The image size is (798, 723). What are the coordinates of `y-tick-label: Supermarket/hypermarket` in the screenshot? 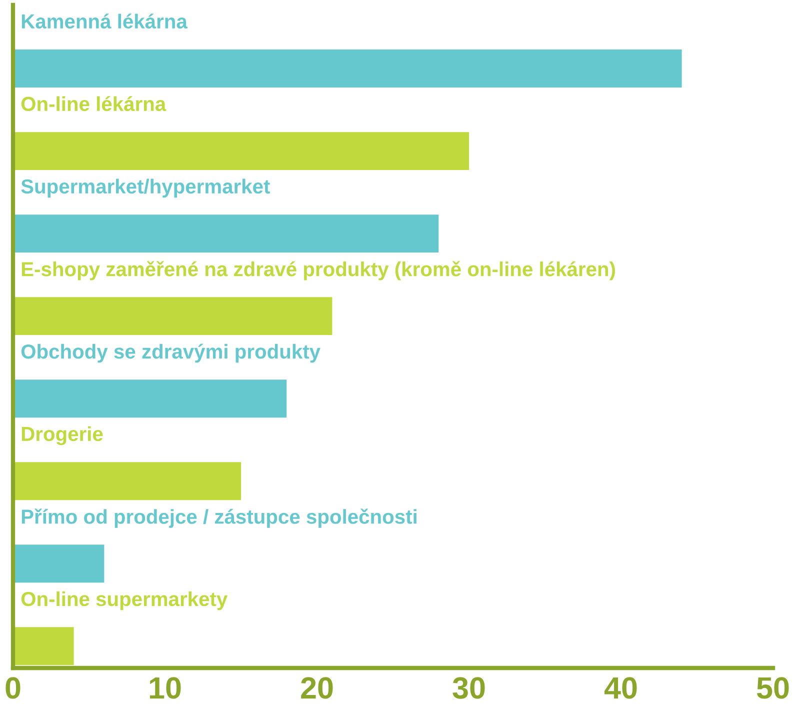 It's located at (145, 188).